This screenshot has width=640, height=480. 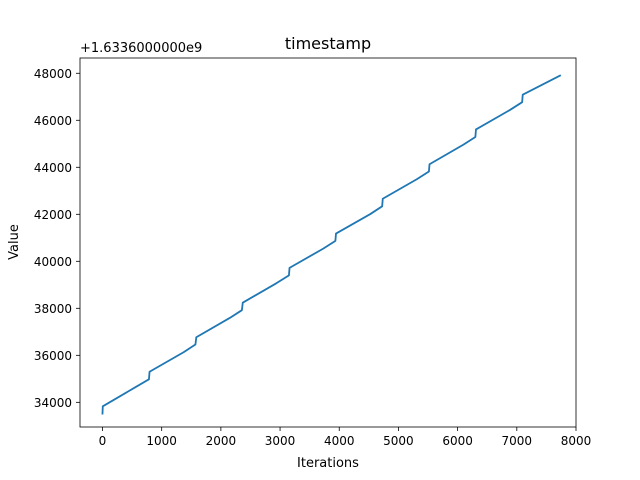 What do you see at coordinates (517, 441) in the screenshot?
I see `x-tick-label: 7000` at bounding box center [517, 441].